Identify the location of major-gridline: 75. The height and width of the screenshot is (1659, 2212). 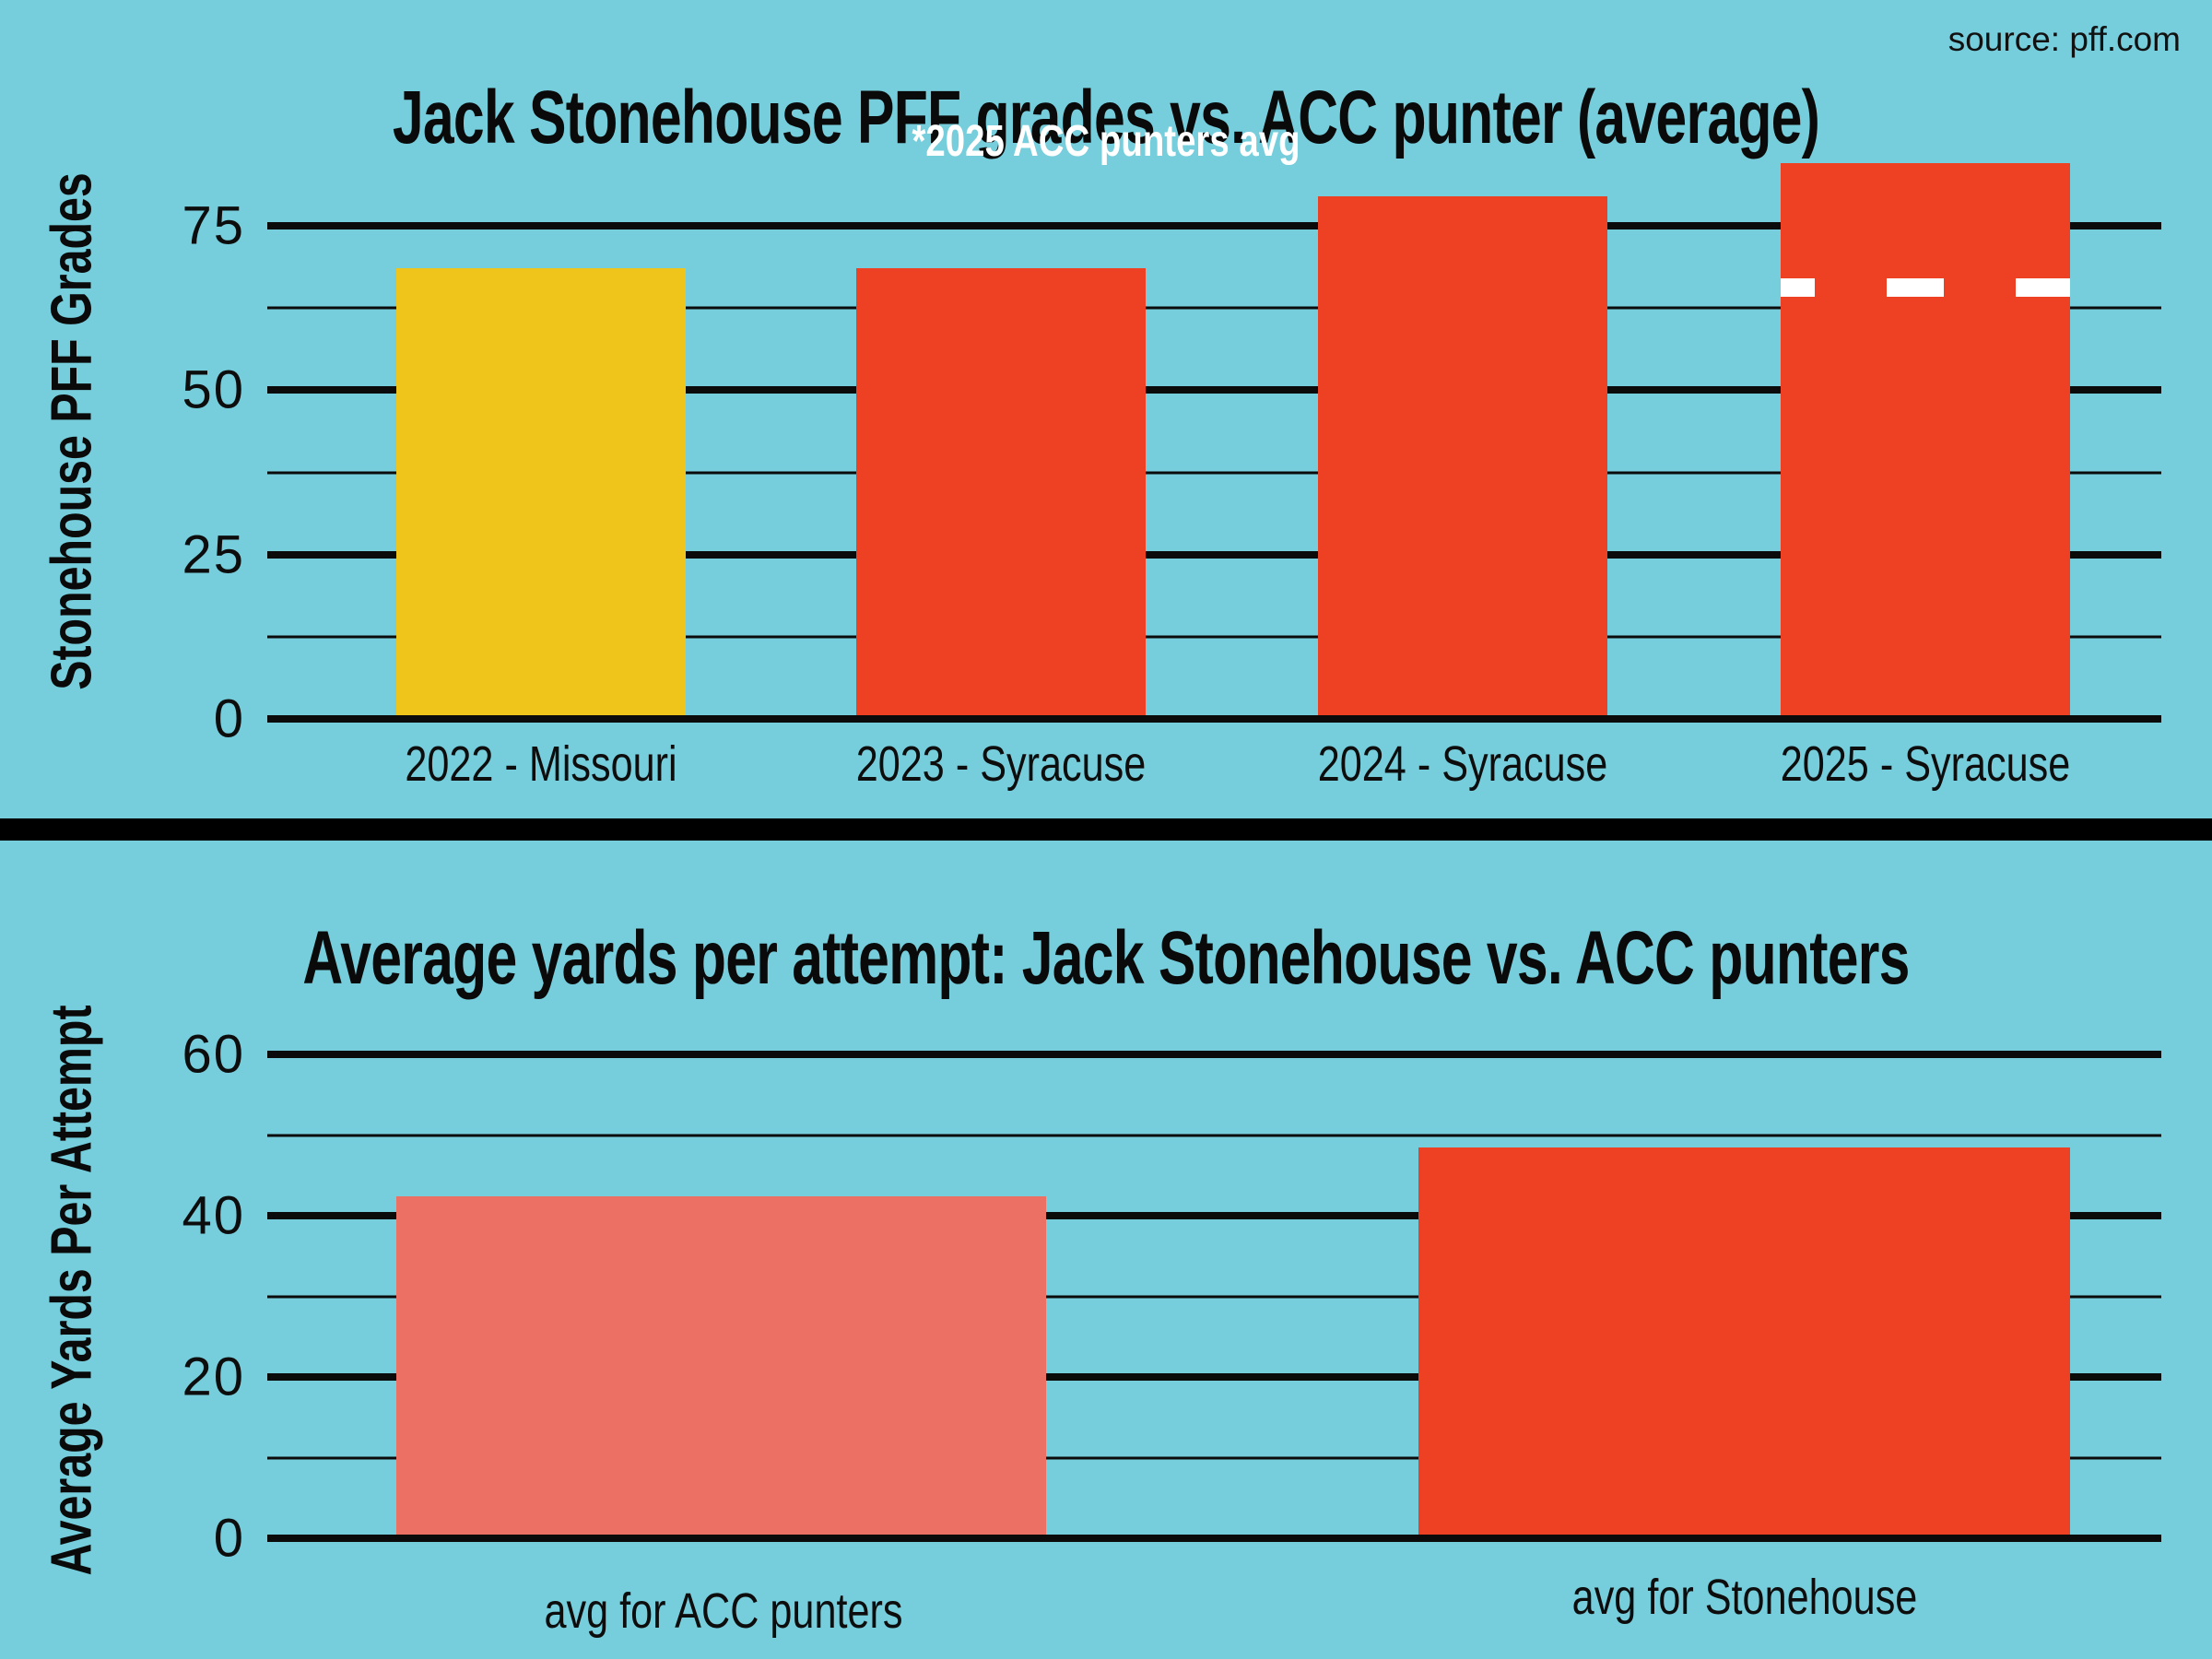
(1171, 226).